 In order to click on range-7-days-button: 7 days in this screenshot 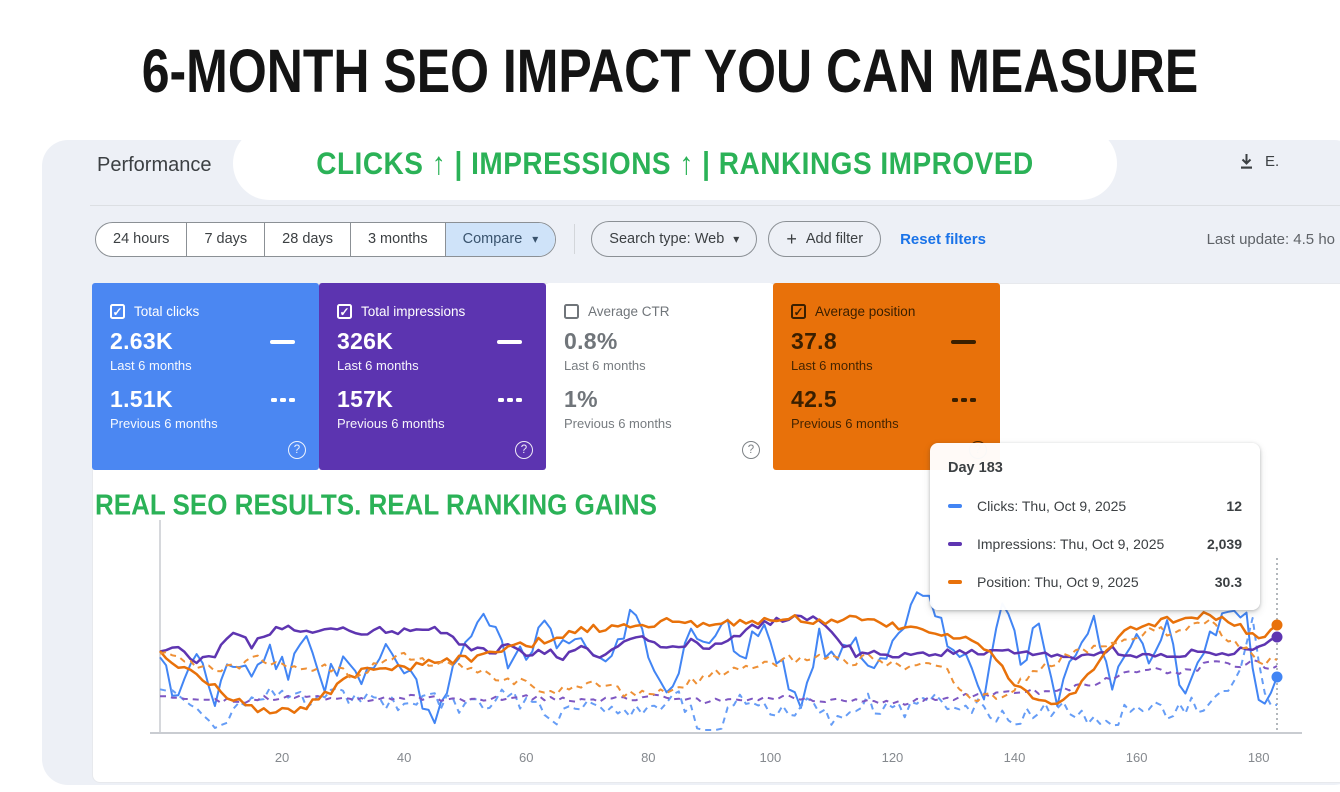, I will do `click(225, 239)`.